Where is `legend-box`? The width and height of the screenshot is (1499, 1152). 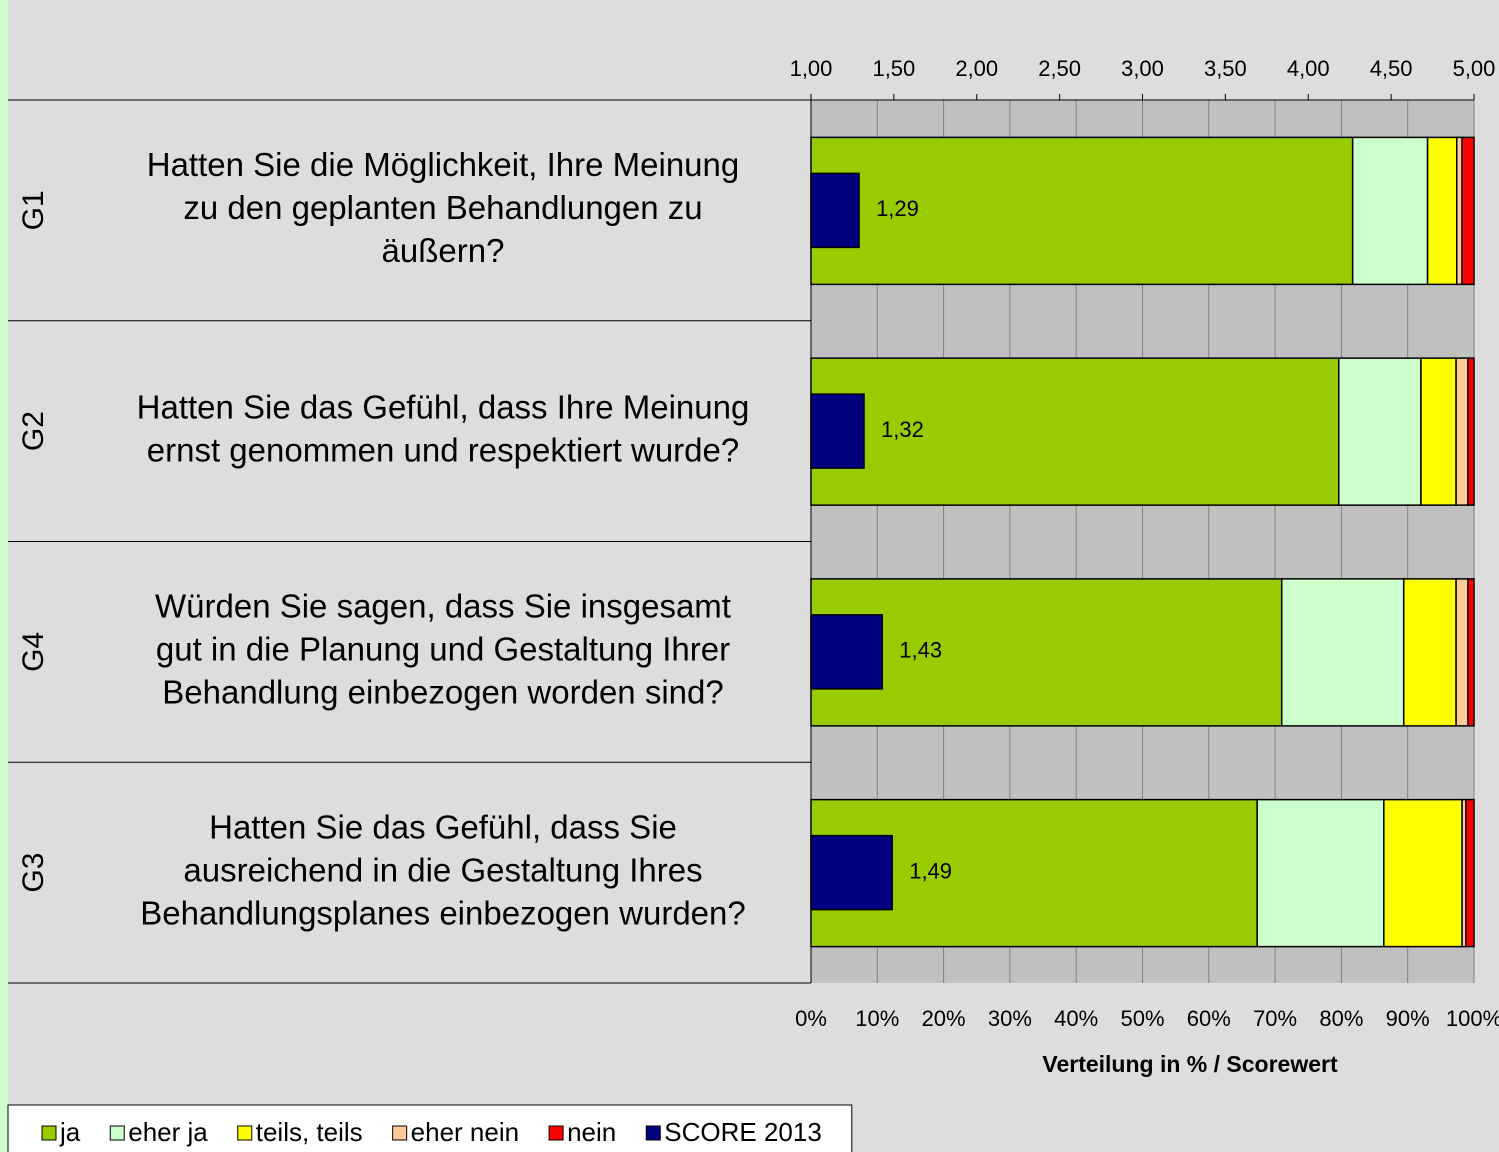
legend-box is located at coordinates (430, 1128).